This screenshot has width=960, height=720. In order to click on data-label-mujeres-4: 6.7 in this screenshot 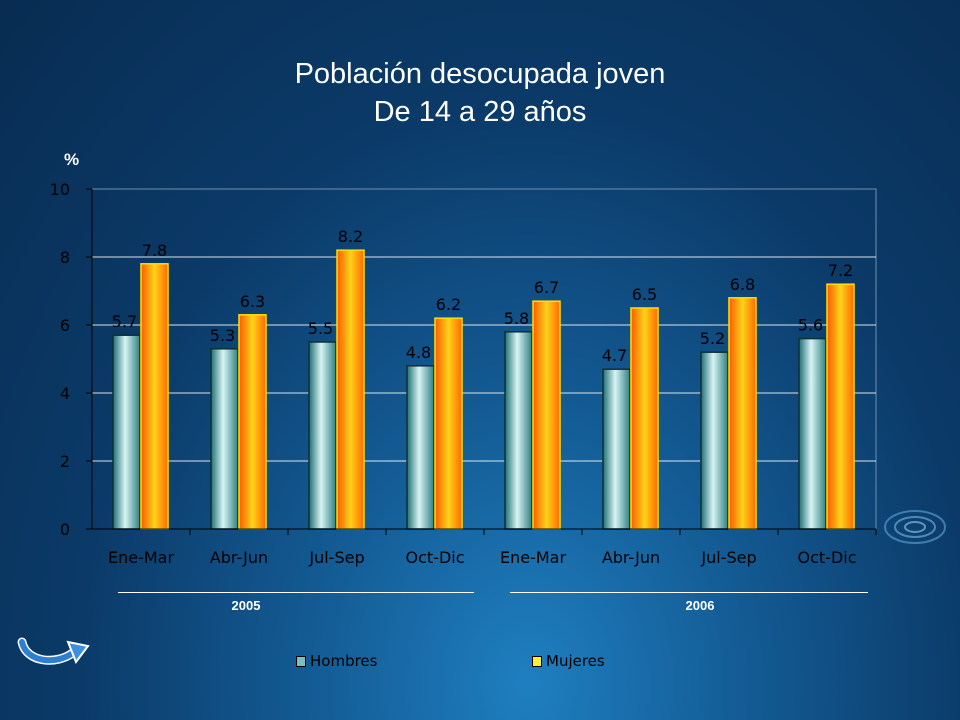, I will do `click(546, 287)`.